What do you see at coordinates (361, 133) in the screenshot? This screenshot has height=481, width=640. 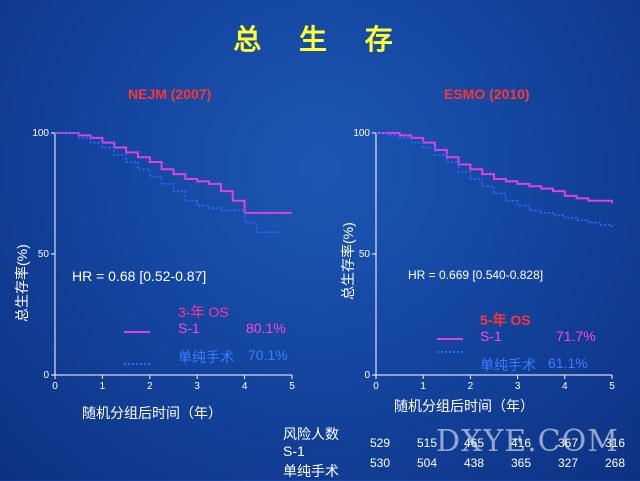 I see `right-y-tick-label: 100` at bounding box center [361, 133].